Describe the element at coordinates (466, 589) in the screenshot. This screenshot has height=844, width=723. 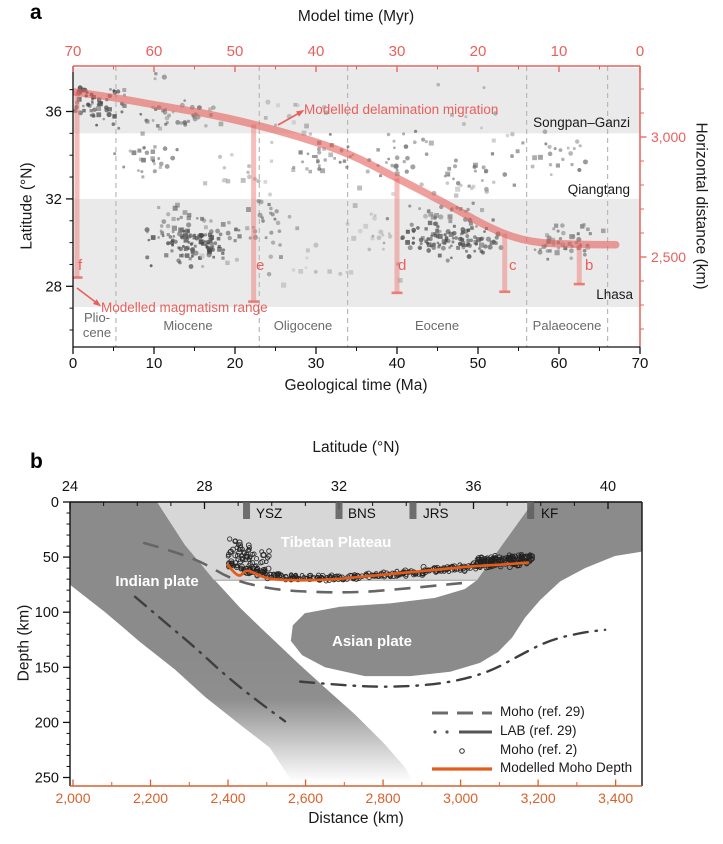
I see `asian-plate-shape` at that location.